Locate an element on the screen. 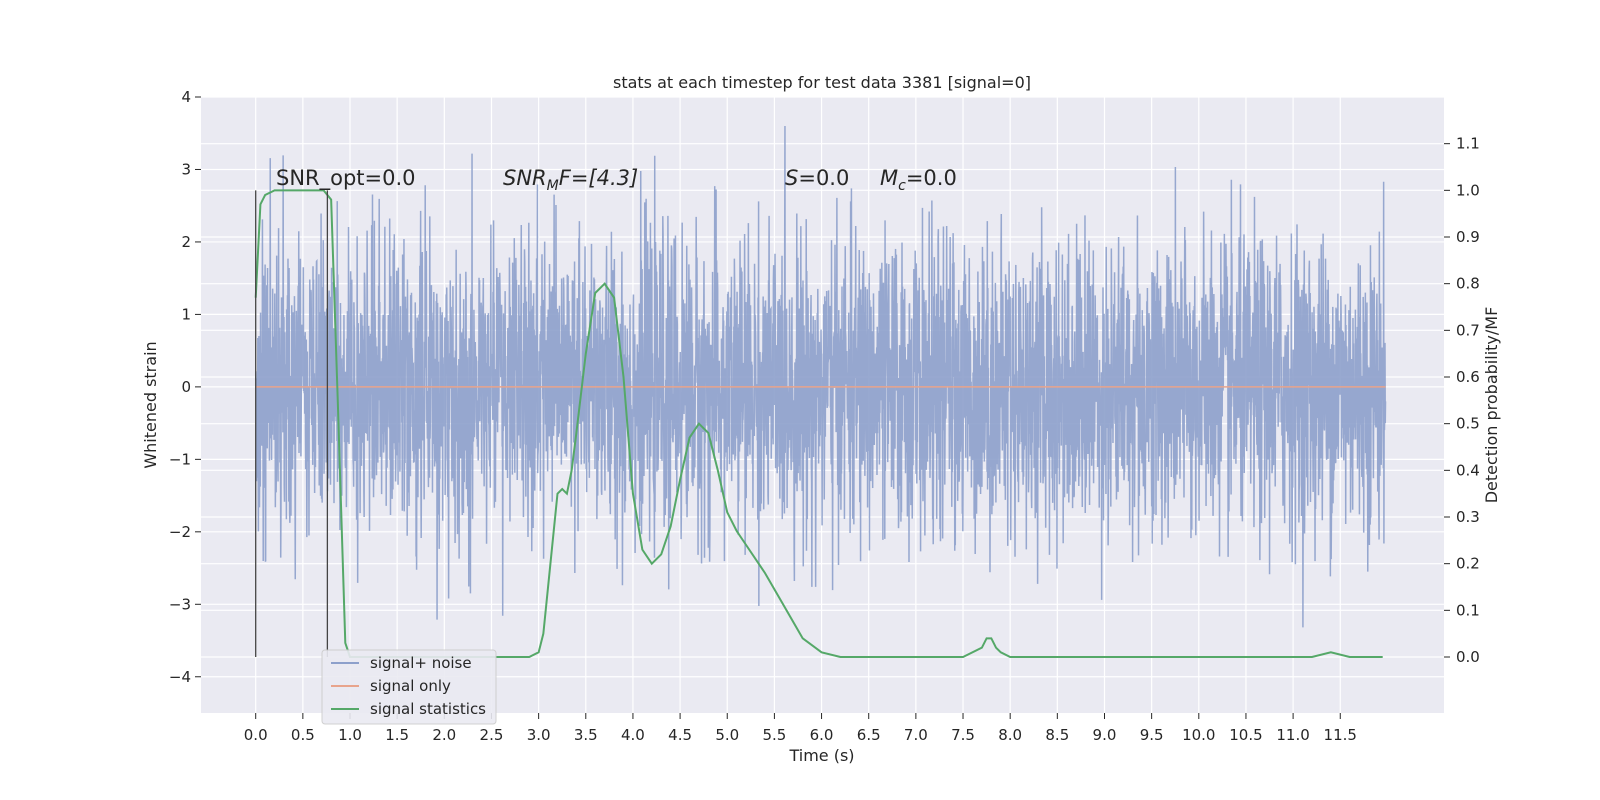  x-tick-label: 4.5 is located at coordinates (680, 735).